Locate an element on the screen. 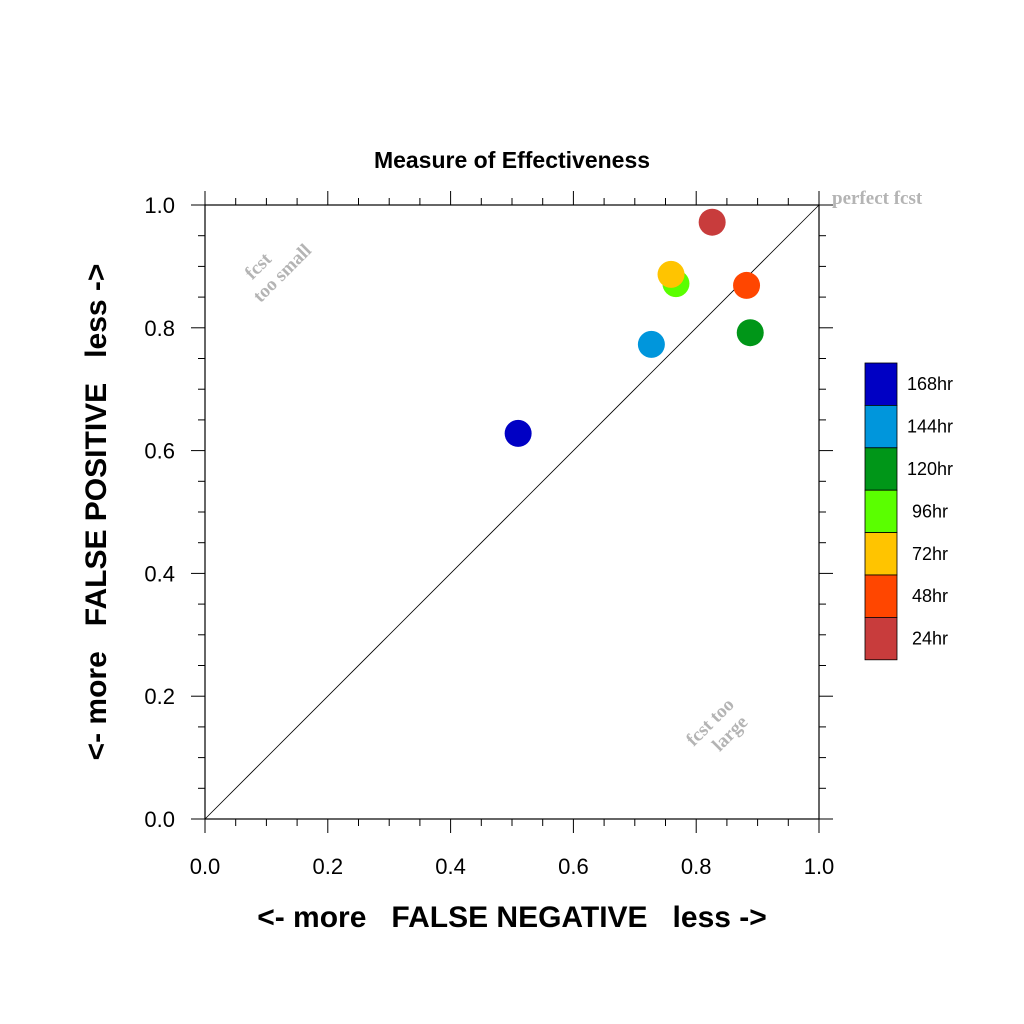 The image size is (1024, 1024). y-tick-labels: 0.0 0.2 0.4 0.6 0.8 1.0 is located at coordinates (159, 512).